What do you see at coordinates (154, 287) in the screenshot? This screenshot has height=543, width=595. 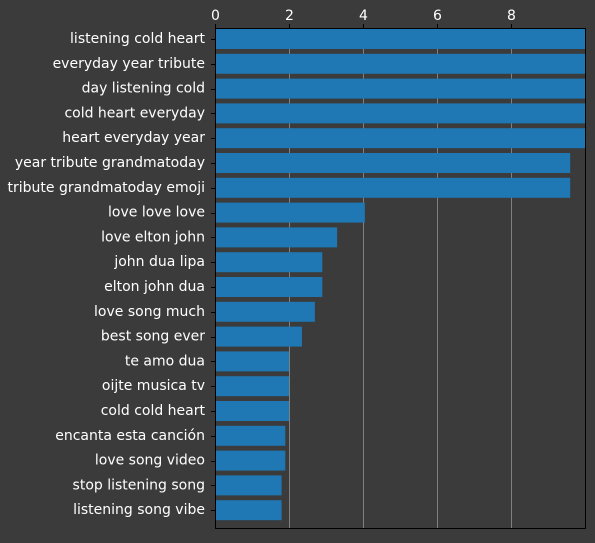 I see `category-label-10: elton john dua` at bounding box center [154, 287].